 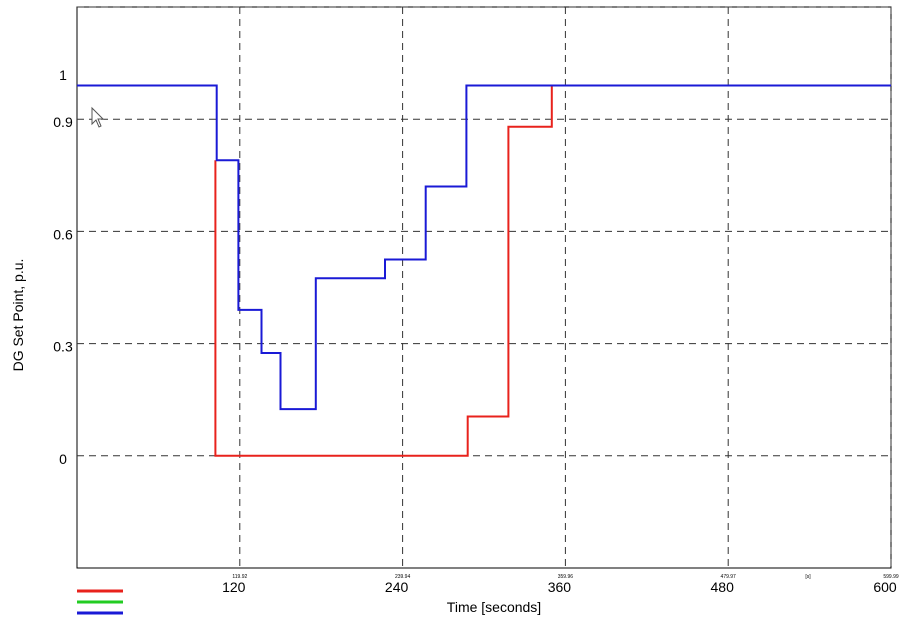 What do you see at coordinates (98, 117) in the screenshot?
I see `cursor-icon` at bounding box center [98, 117].